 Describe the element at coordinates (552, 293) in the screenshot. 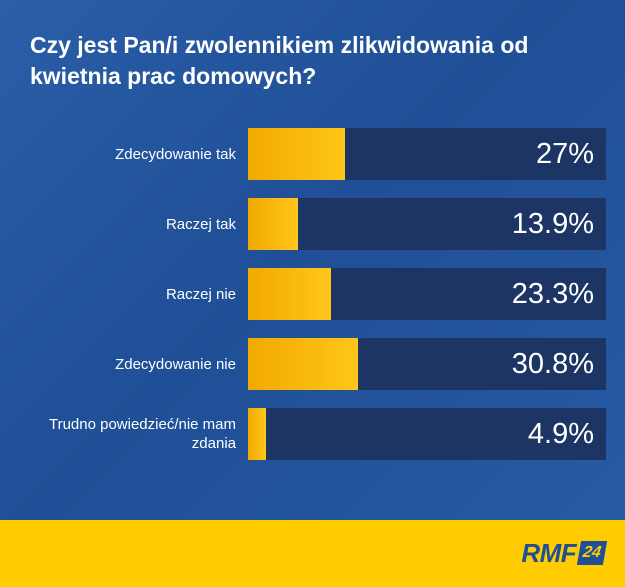

I see `value-label: 23.3%` at that location.